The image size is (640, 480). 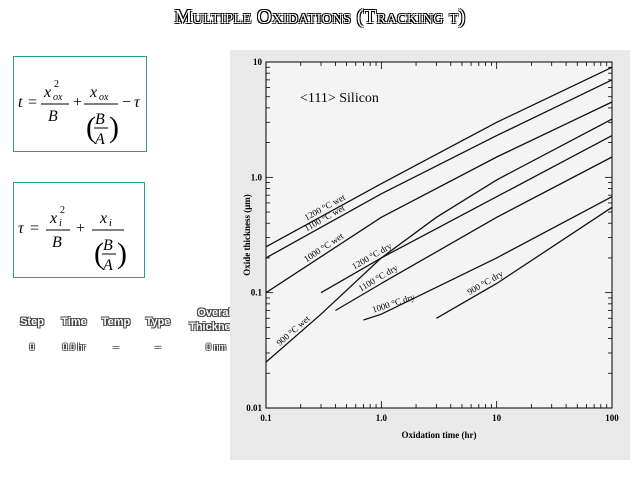 What do you see at coordinates (79, 113) in the screenshot?
I see `equation-thickness-time: t = x 2 ox B + x ox ( B A ) − τ` at bounding box center [79, 113].